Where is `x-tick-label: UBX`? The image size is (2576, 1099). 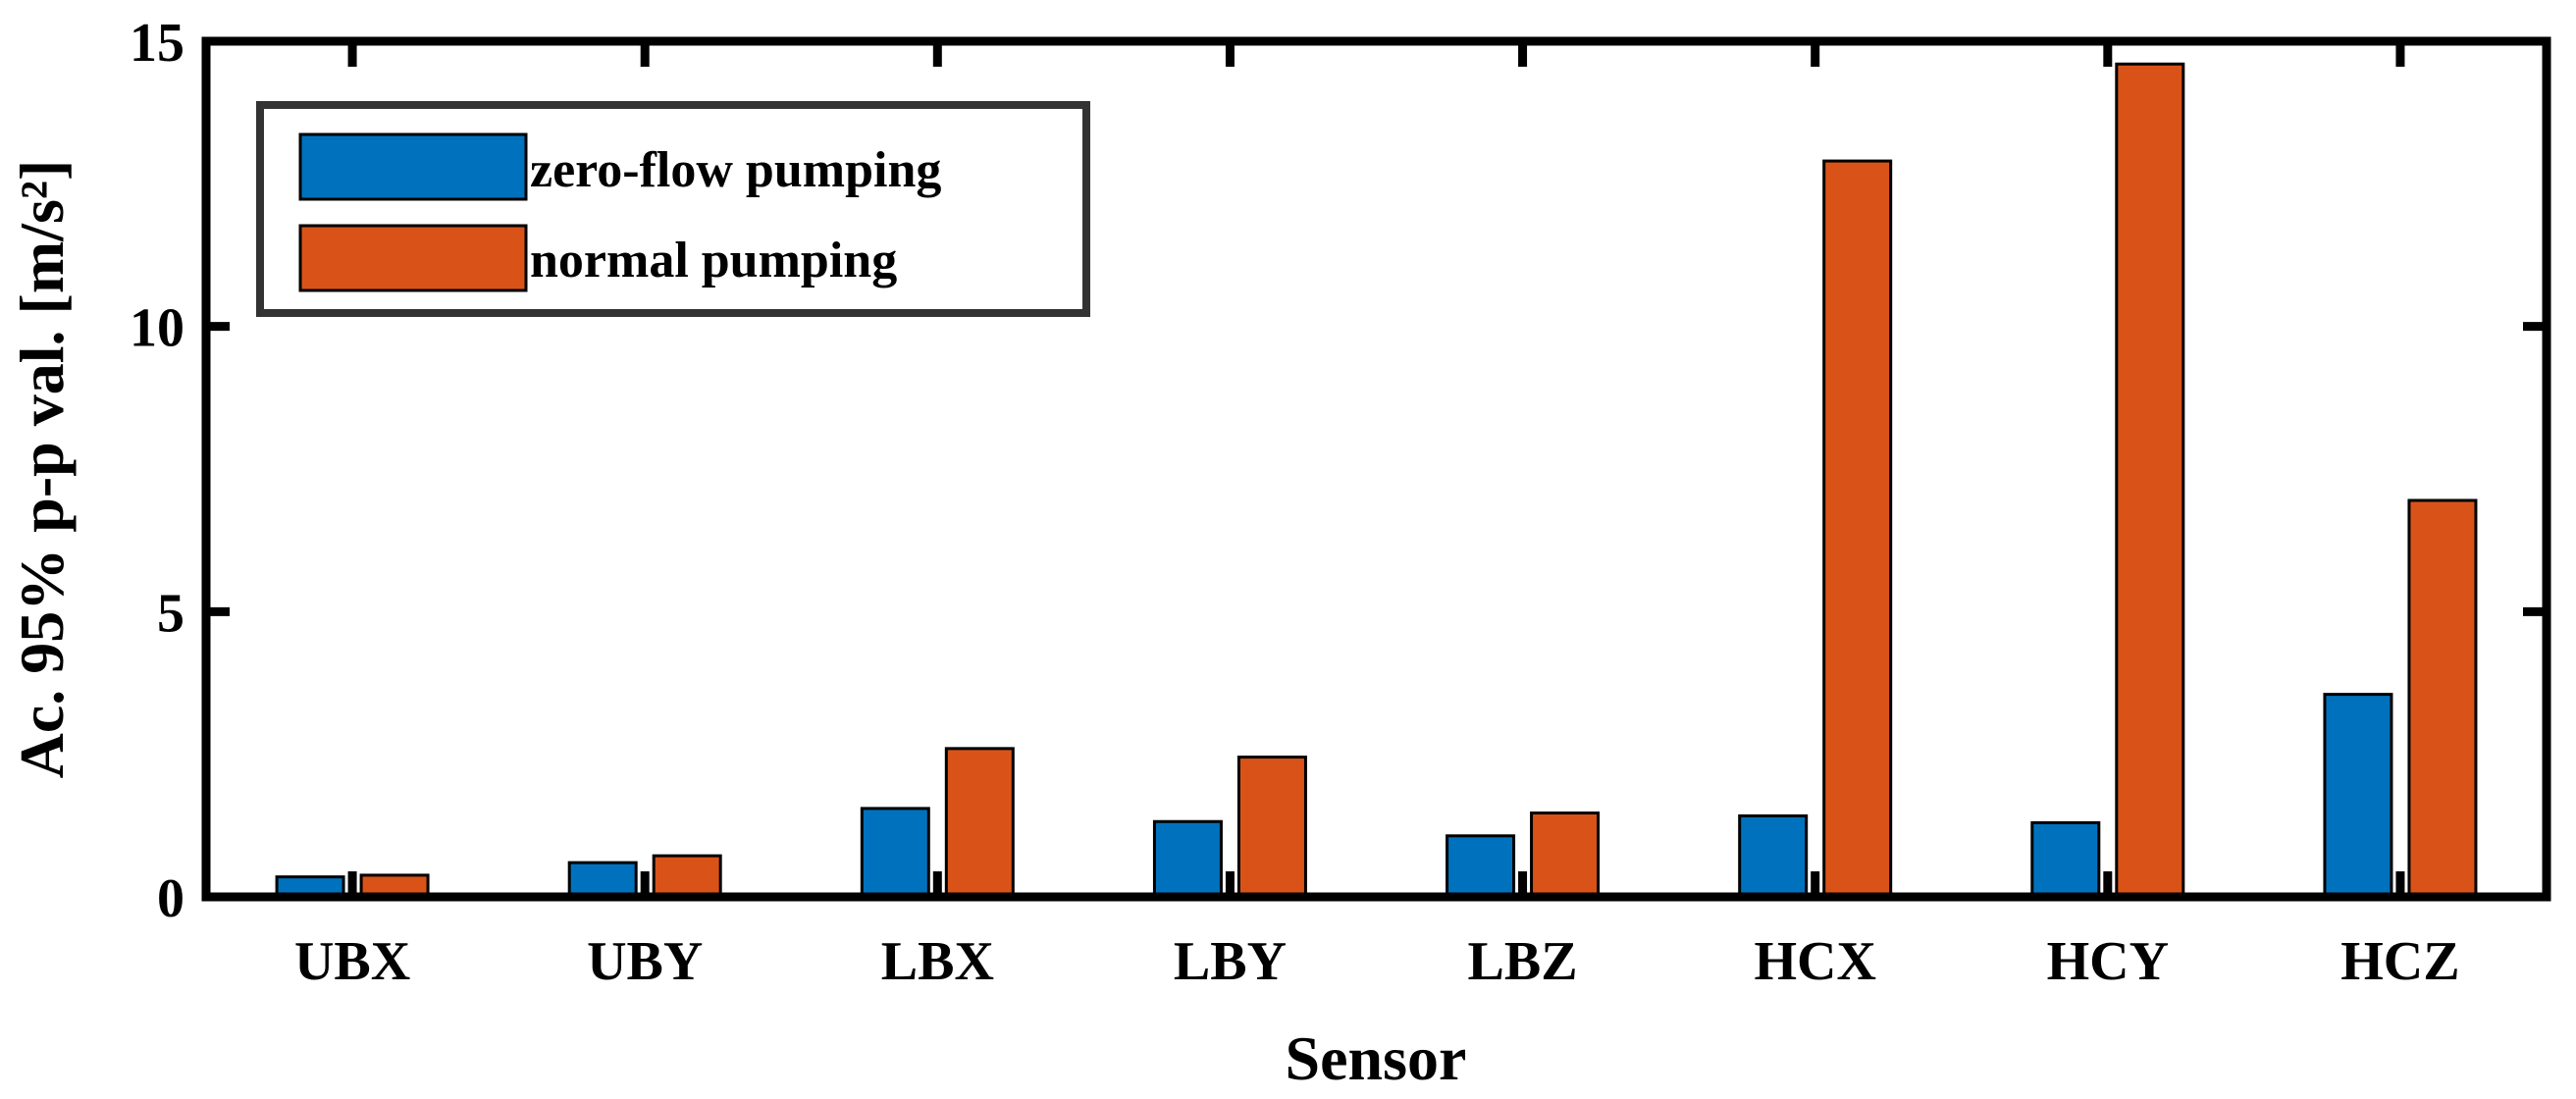 x-tick-label: UBX is located at coordinates (352, 961).